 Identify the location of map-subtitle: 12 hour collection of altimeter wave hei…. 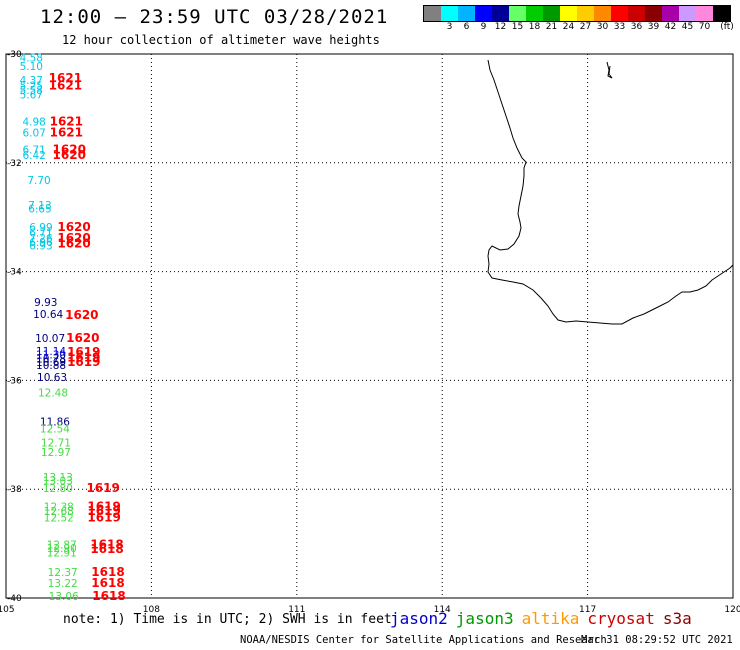
(221, 40).